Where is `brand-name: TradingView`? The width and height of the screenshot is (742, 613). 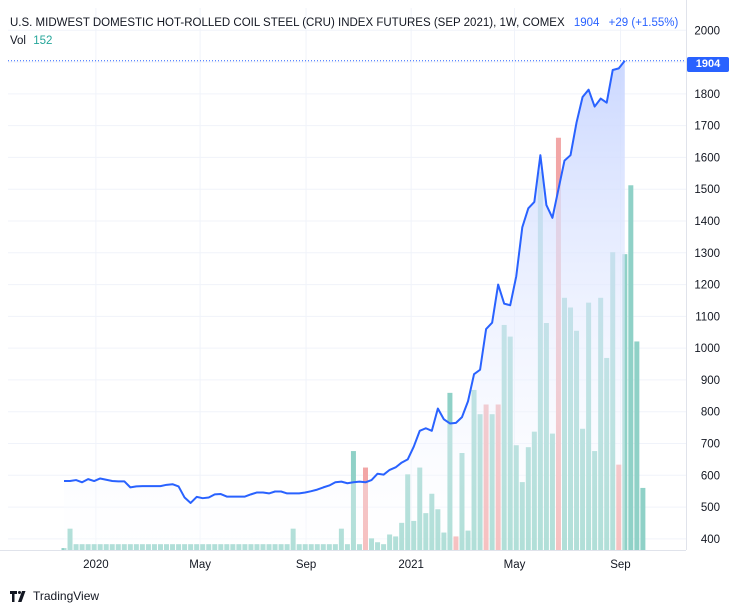 brand-name: TradingView is located at coordinates (66, 596).